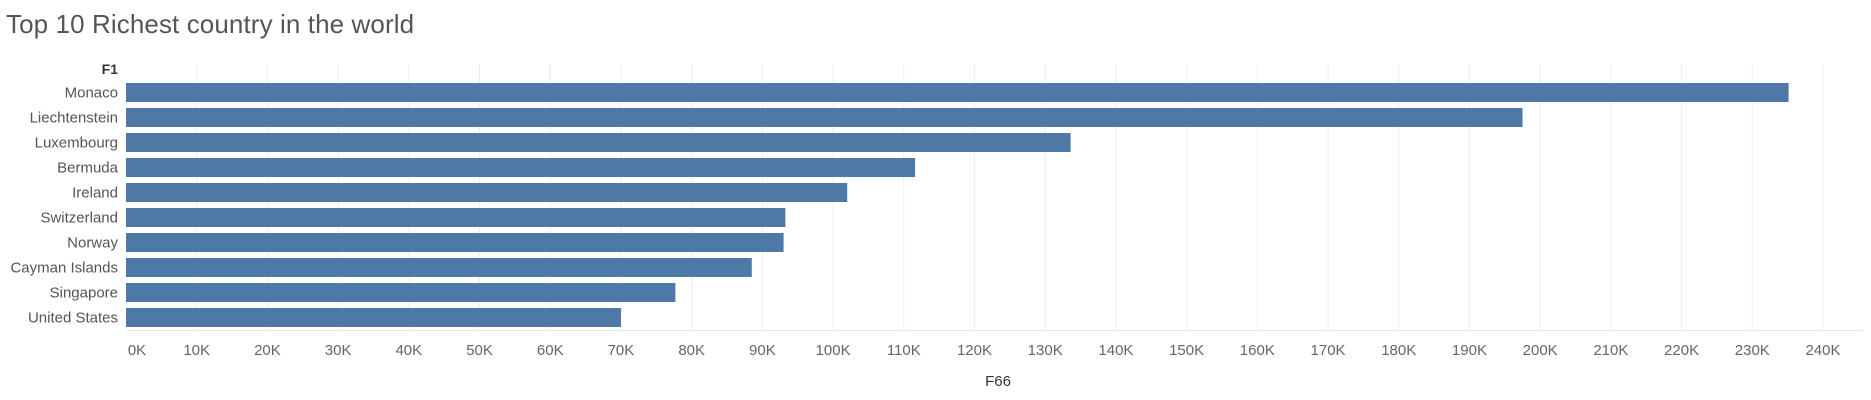  What do you see at coordinates (84, 293) in the screenshot?
I see `category-label: Singapore` at bounding box center [84, 293].